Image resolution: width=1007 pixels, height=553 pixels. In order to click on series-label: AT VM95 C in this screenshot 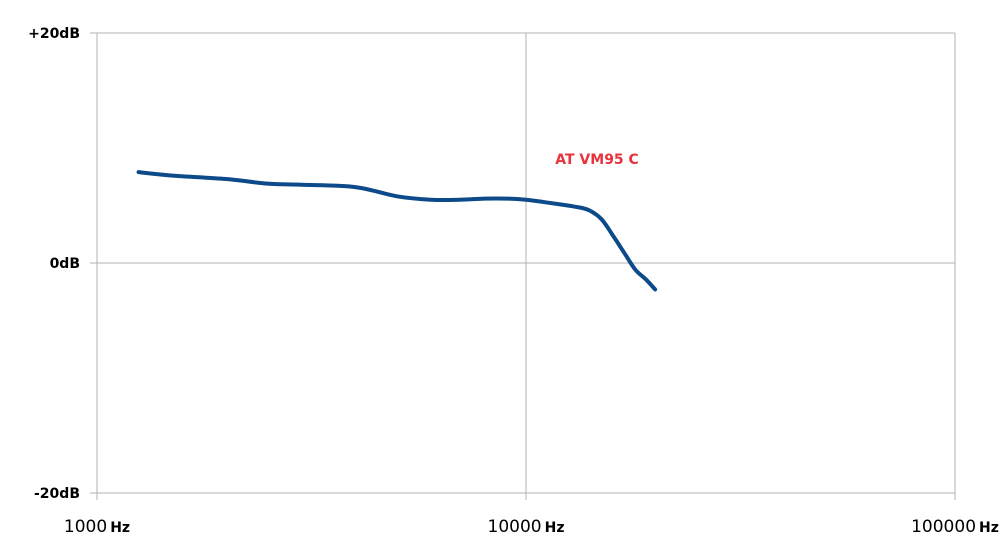, I will do `click(597, 160)`.